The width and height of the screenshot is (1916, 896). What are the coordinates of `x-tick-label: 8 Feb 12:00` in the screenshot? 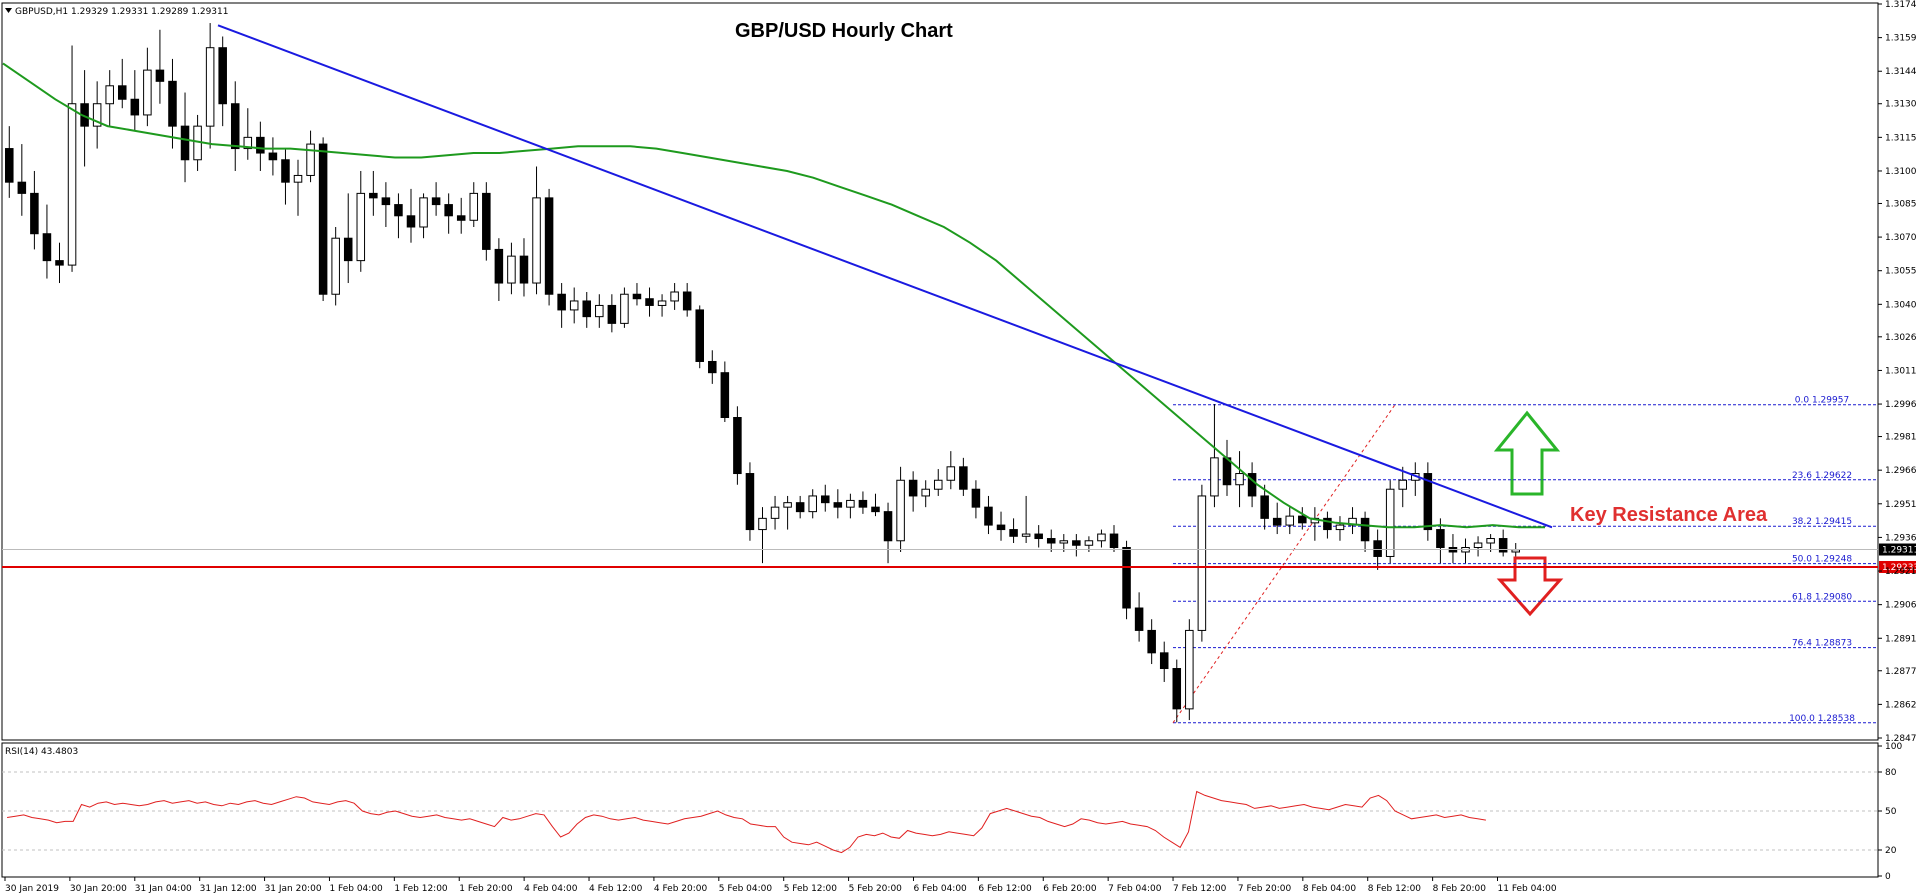 It's located at (1395, 889).